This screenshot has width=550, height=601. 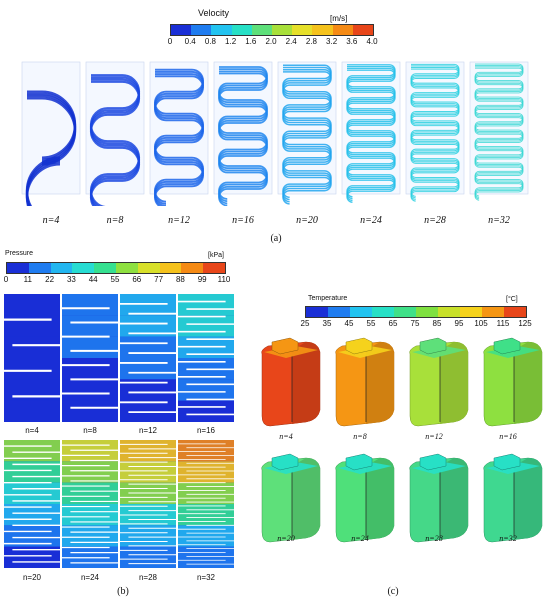 What do you see at coordinates (32, 430) in the screenshot?
I see `pressure-case-label: n=4` at bounding box center [32, 430].